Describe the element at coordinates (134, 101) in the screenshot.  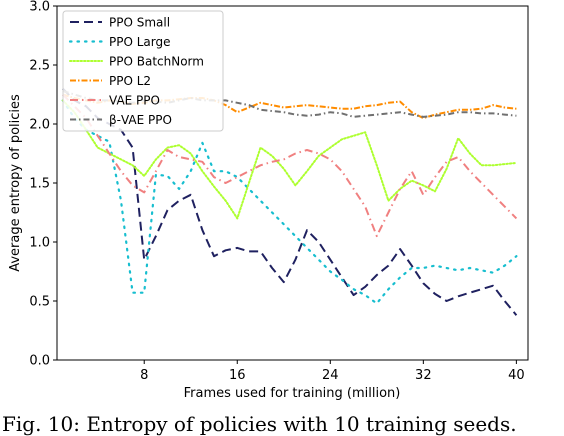
I see `legend-label-5: VAE PPO` at that location.